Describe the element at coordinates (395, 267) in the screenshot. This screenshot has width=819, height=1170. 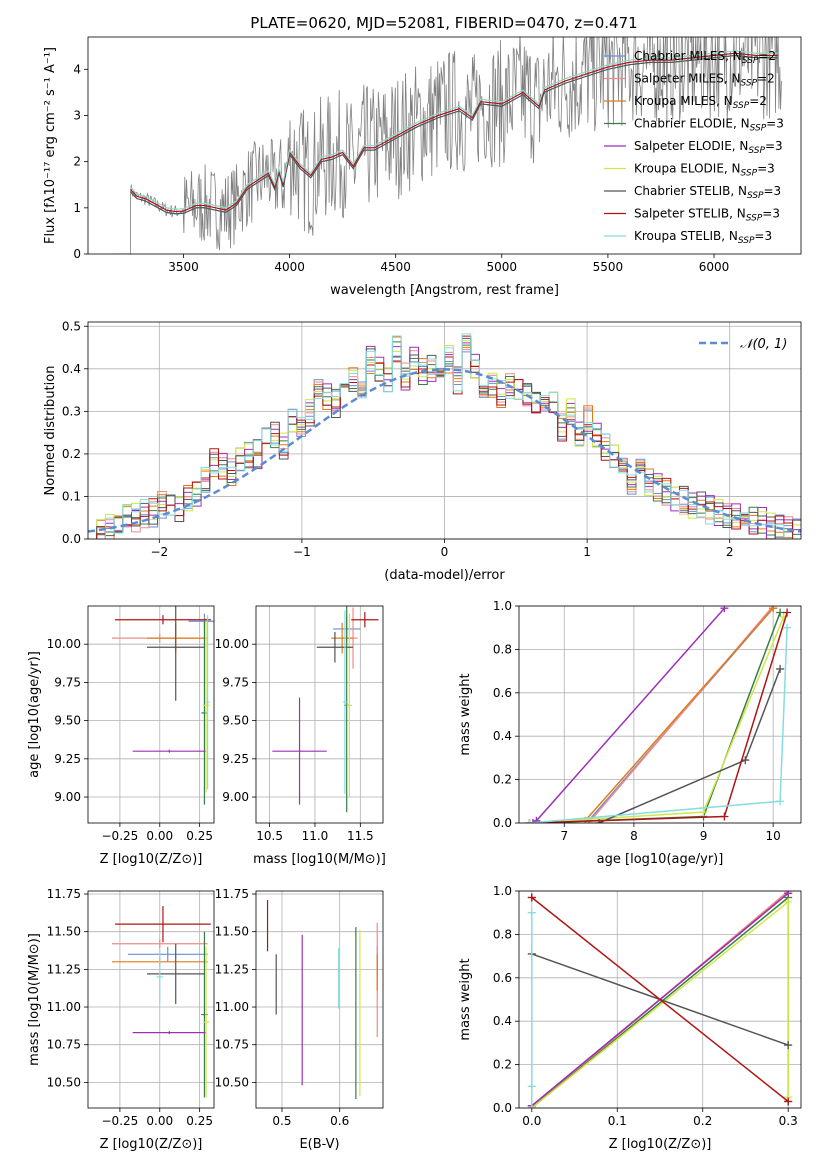
I see `x-tick-label: 4500` at that location.